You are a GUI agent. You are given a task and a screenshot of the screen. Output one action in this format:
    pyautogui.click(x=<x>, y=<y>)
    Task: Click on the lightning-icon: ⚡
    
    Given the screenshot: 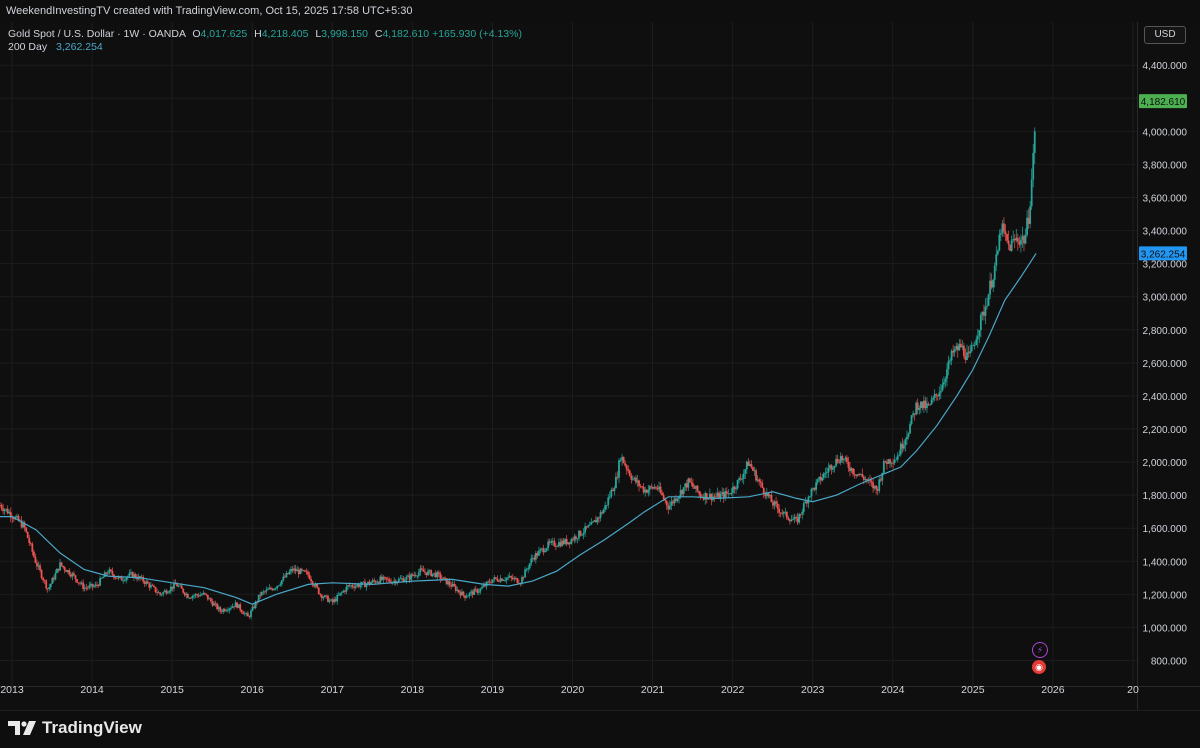 What is the action you would take?
    pyautogui.click(x=1040, y=650)
    